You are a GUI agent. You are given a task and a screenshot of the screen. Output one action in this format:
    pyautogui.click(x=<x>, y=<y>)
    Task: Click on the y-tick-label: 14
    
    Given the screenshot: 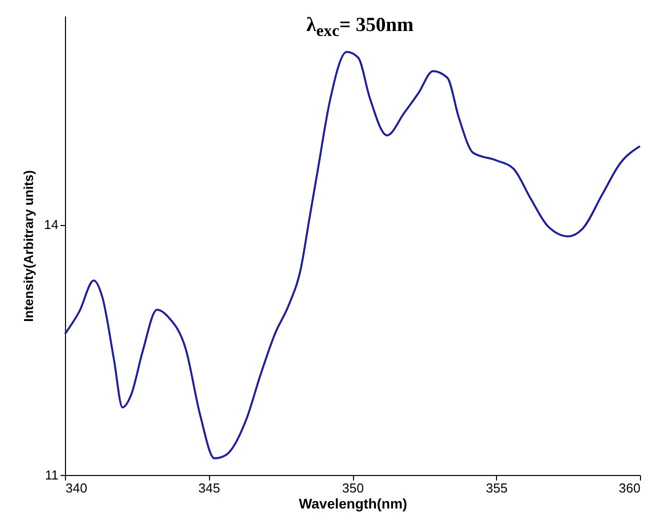 What is the action you would take?
    pyautogui.click(x=51, y=224)
    